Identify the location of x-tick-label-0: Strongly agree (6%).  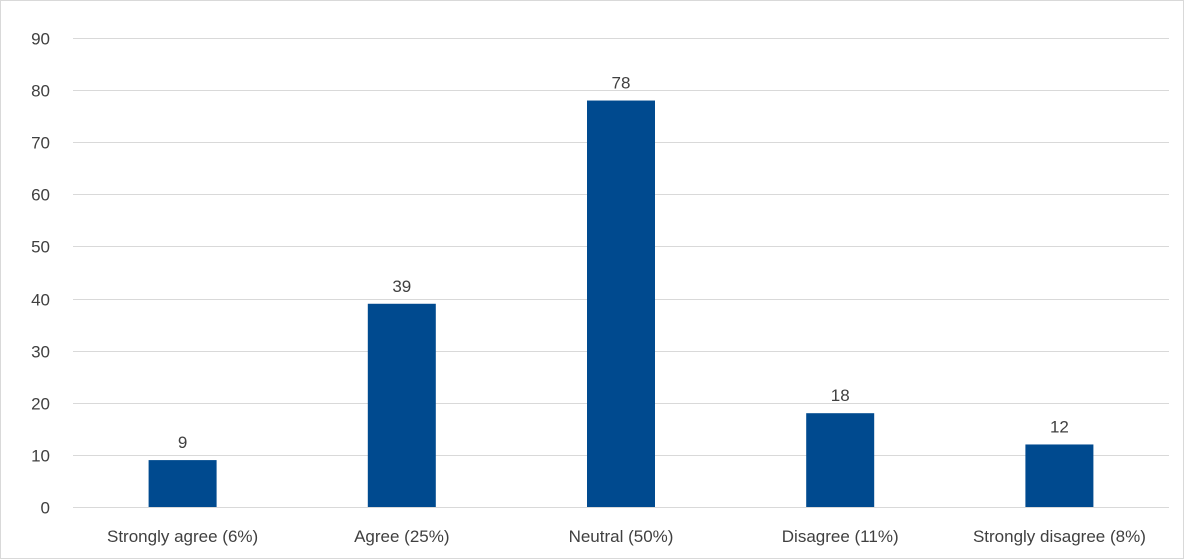
(182, 536).